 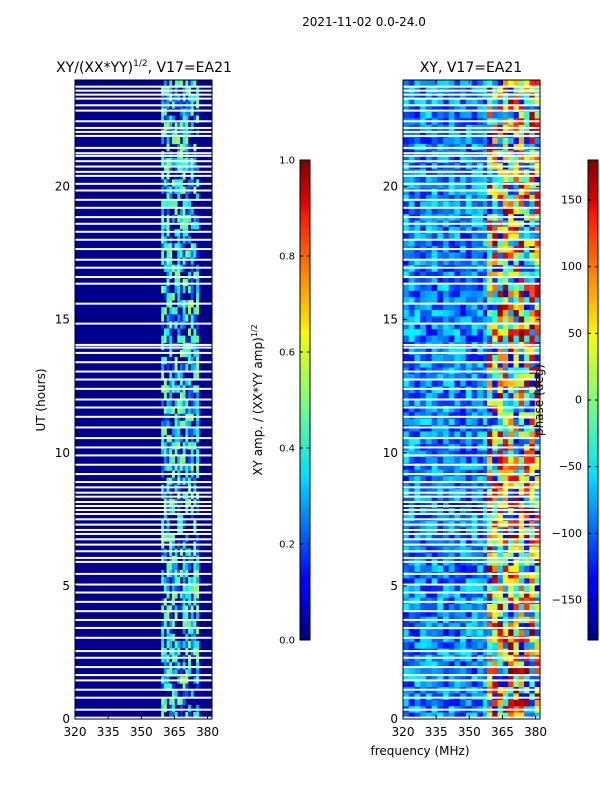 I want to click on amplitude-colorbar-tick-label: 0.6, so click(x=287, y=353).